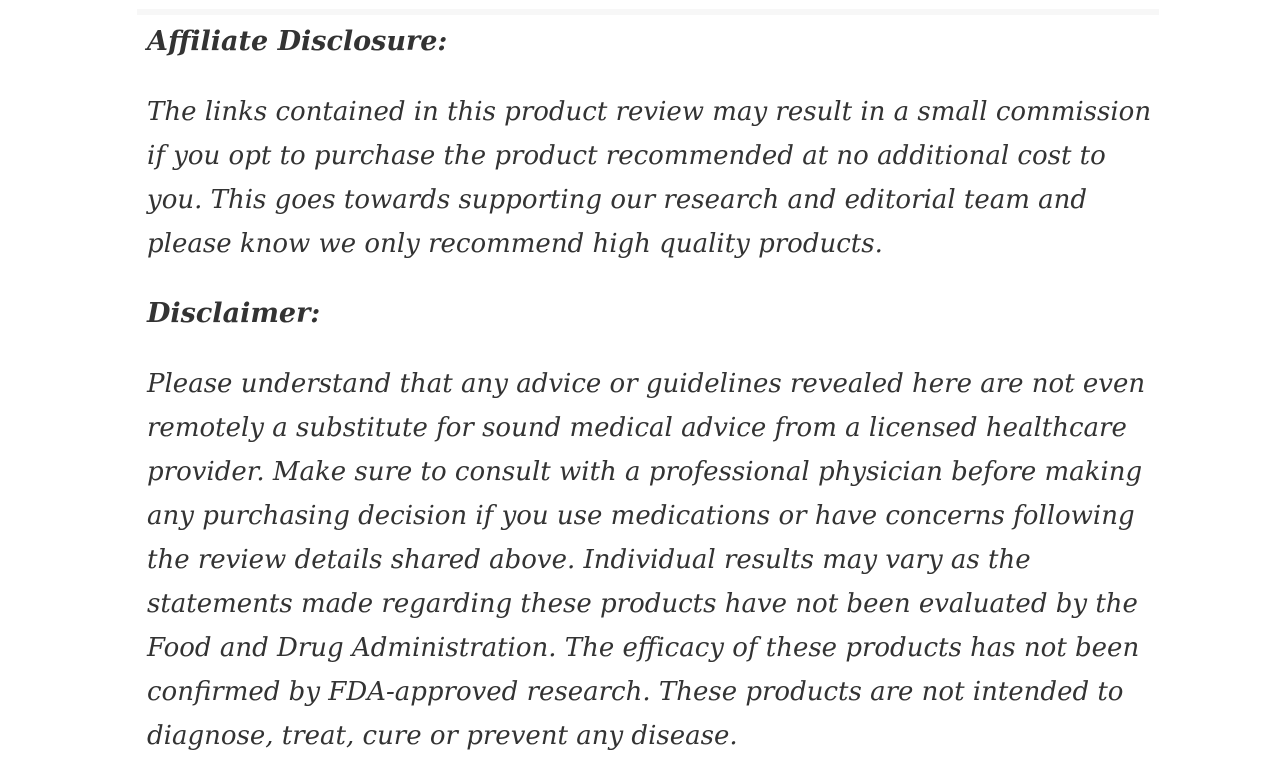  Describe the element at coordinates (234, 313) in the screenshot. I see `disclaimer-heading: Disclaimer:` at that location.